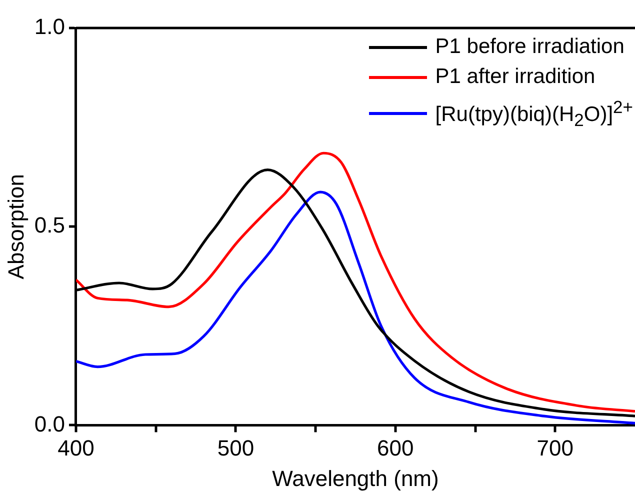  I want to click on y-axis-title: Absorption, so click(15, 227).